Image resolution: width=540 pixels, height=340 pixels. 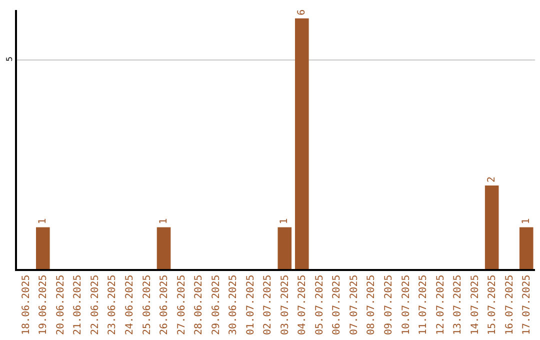 What do you see at coordinates (475, 304) in the screenshot?
I see `x-tick-label: 14.07.2025` at bounding box center [475, 304].